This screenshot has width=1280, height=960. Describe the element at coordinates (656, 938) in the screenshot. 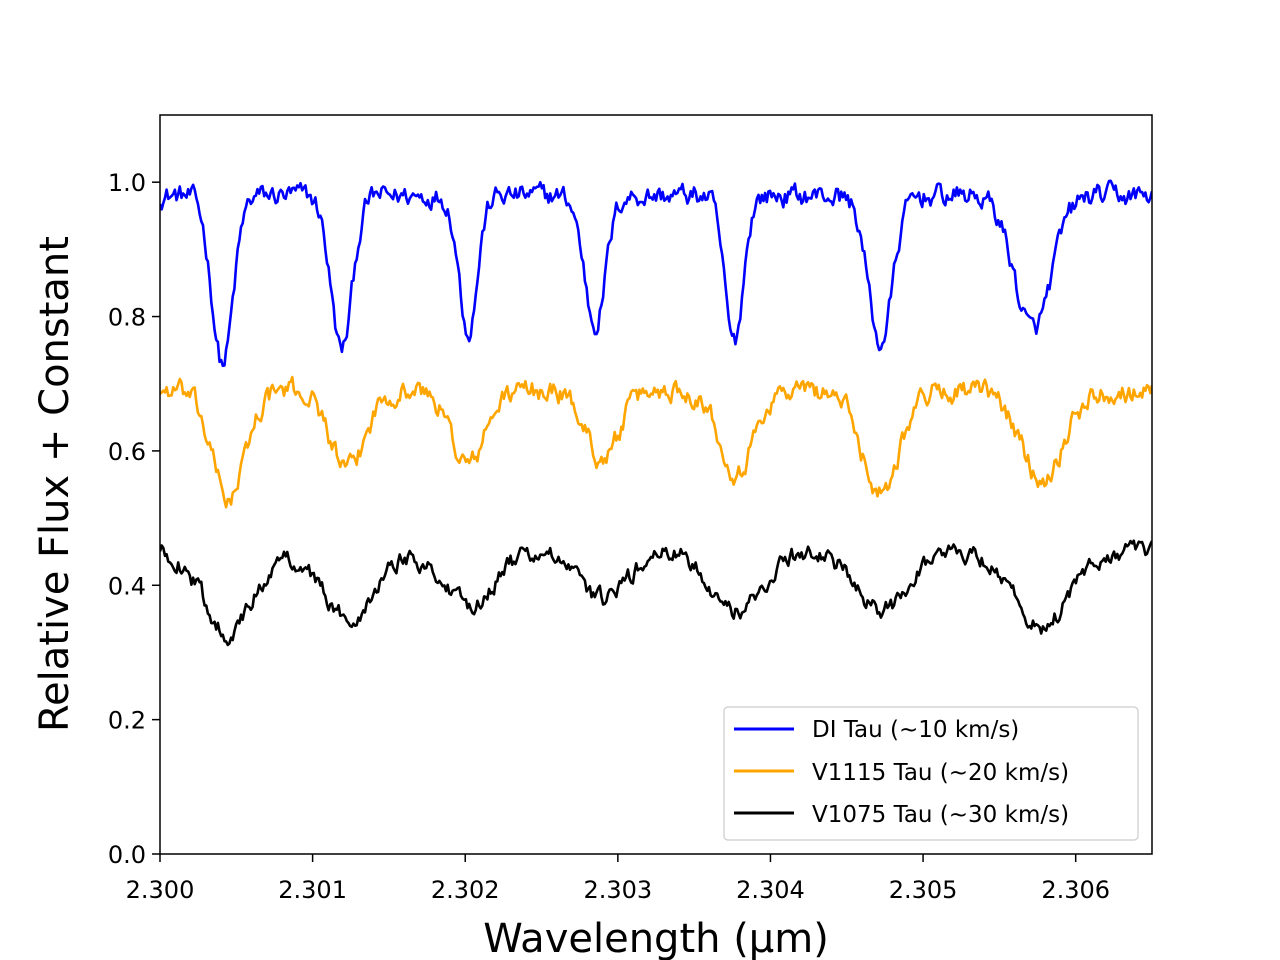

I see `x-axis-title: Wavelength (μm)` at that location.